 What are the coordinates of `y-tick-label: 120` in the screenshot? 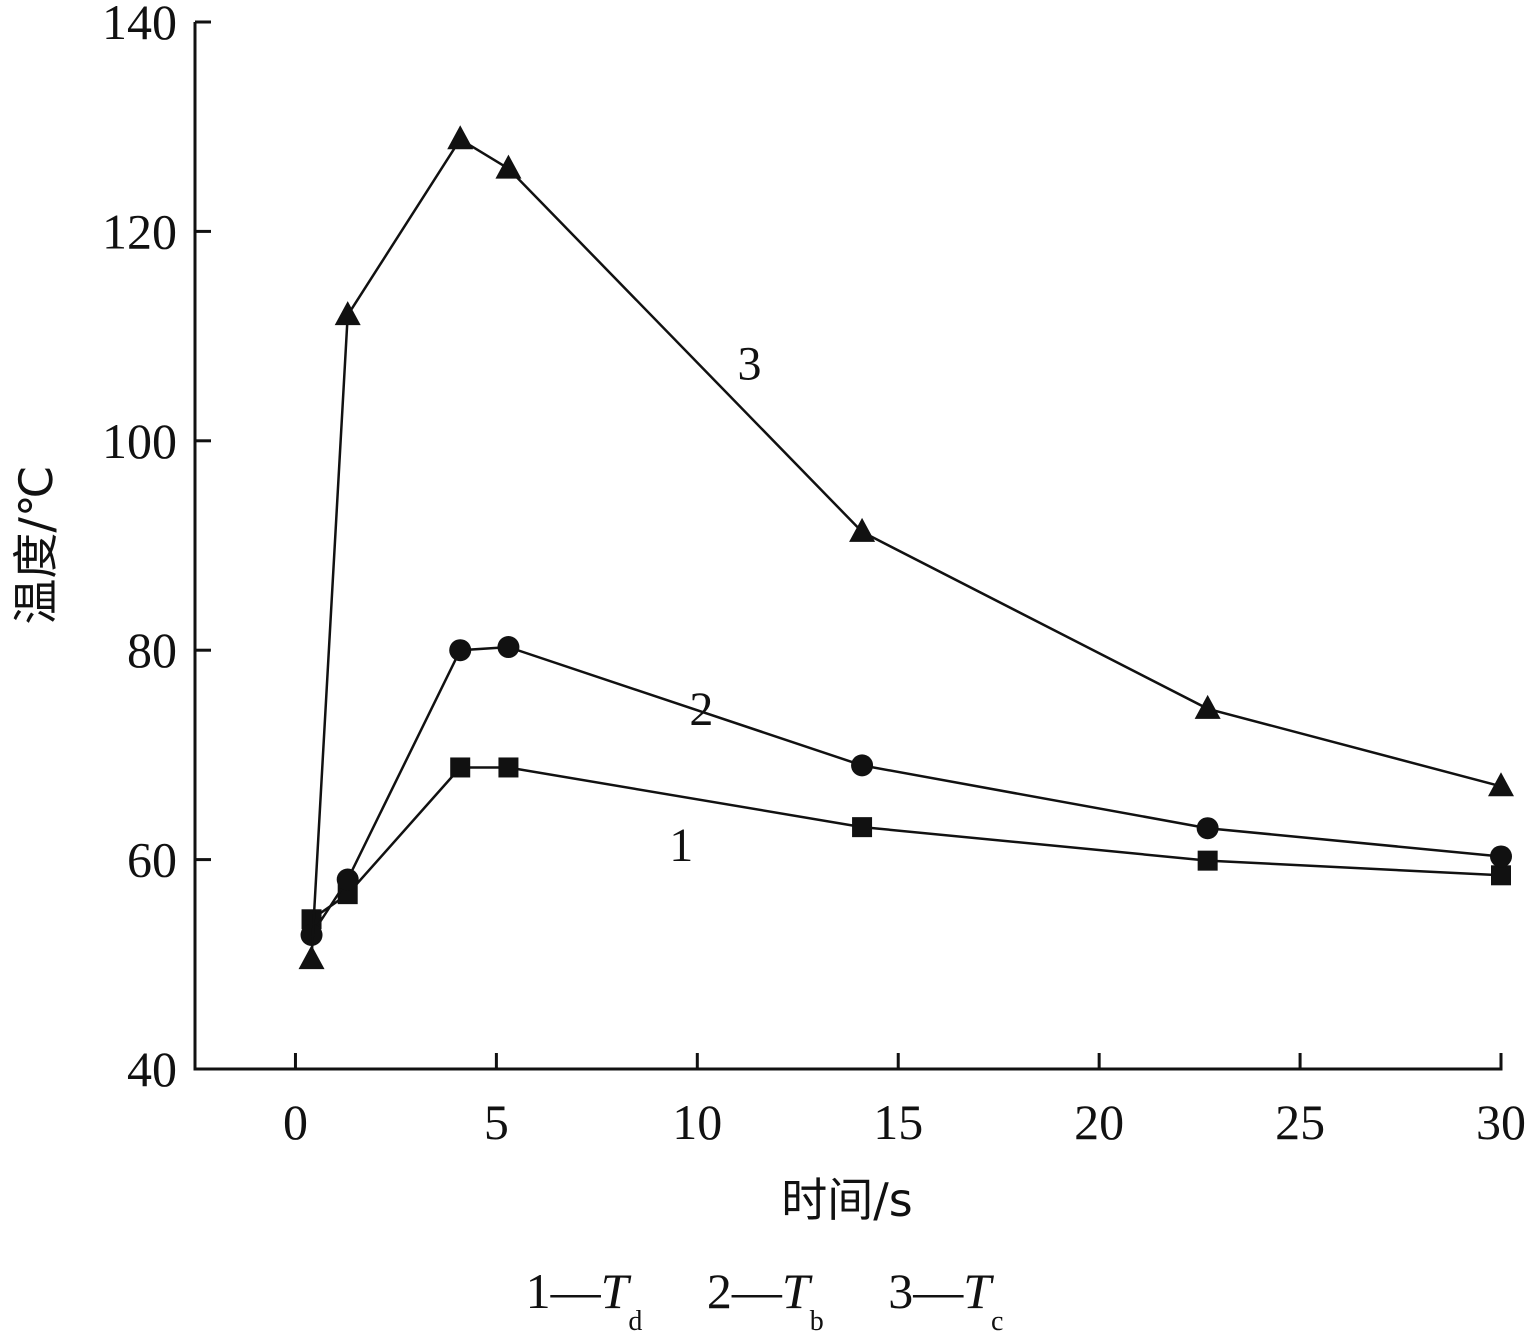 It's located at (139, 231).